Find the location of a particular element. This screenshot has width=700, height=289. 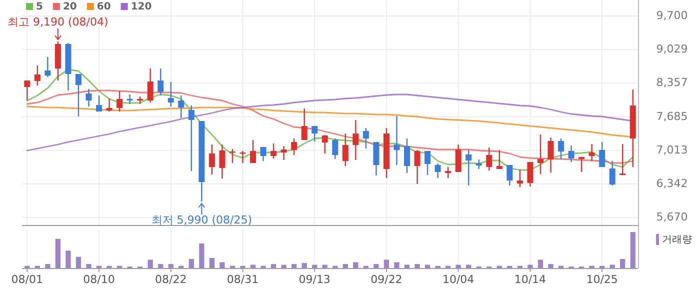

x-tick-label: 08/22 is located at coordinates (171, 279).